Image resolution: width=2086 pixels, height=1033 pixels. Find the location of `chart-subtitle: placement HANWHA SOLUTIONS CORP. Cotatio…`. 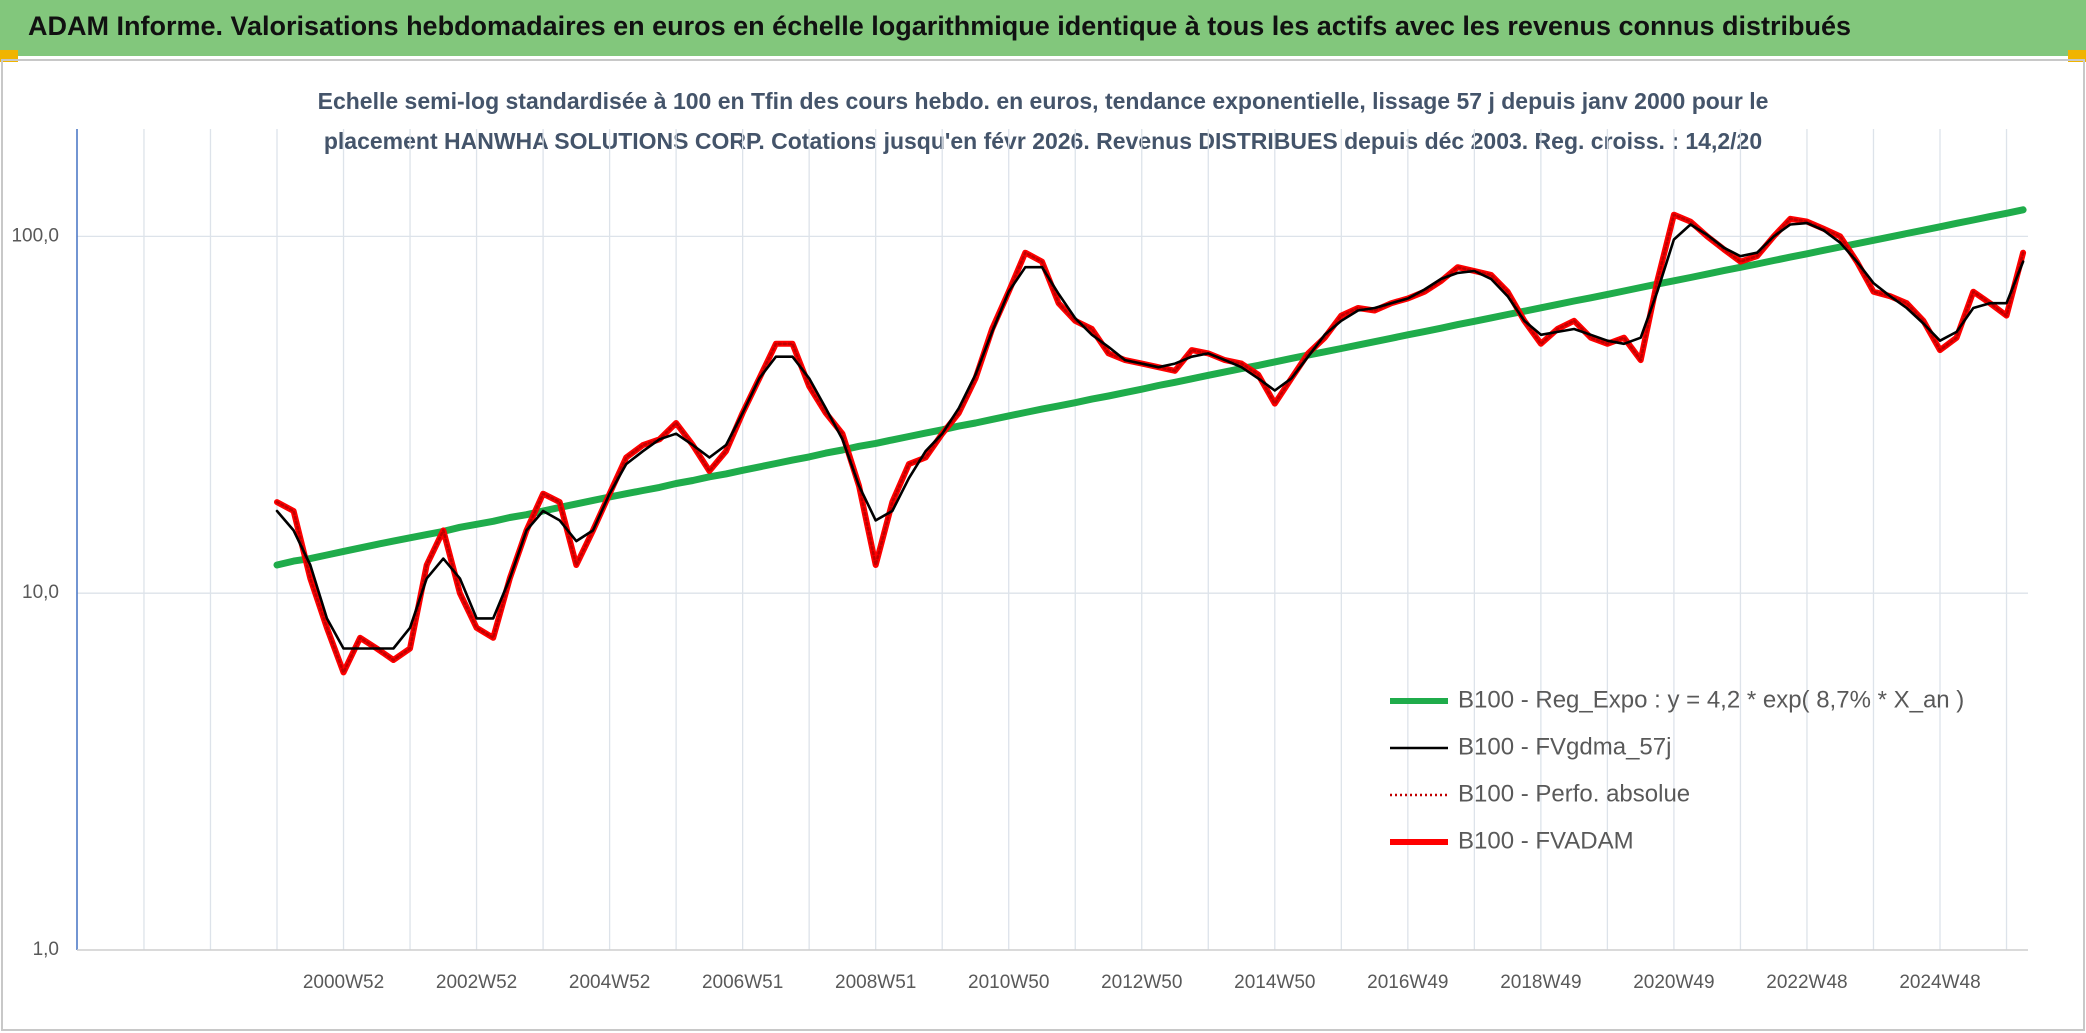

chart-subtitle: placement HANWHA SOLUTIONS CORP. Cotatio… is located at coordinates (1043, 141).